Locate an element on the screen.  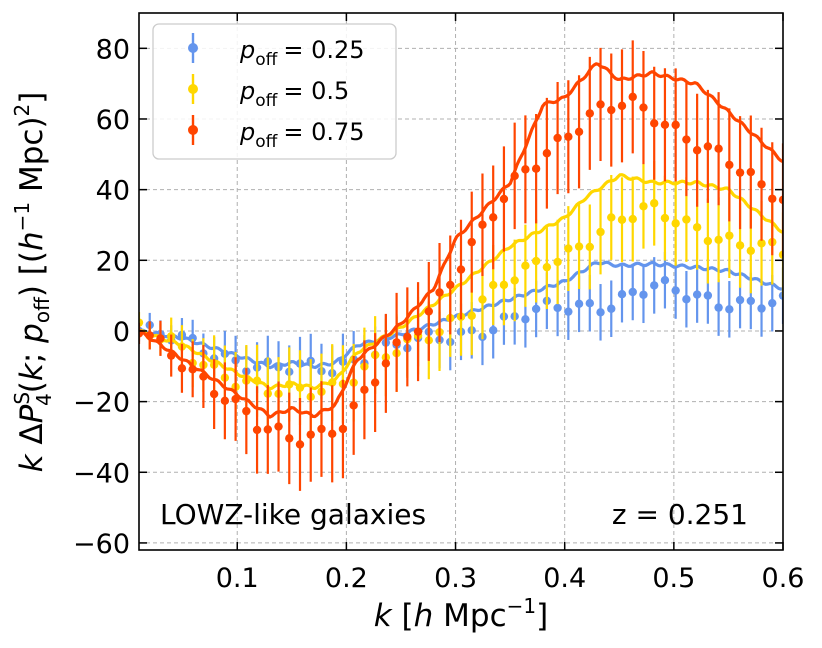
x-tick-label: 0.4 is located at coordinates (564, 578).